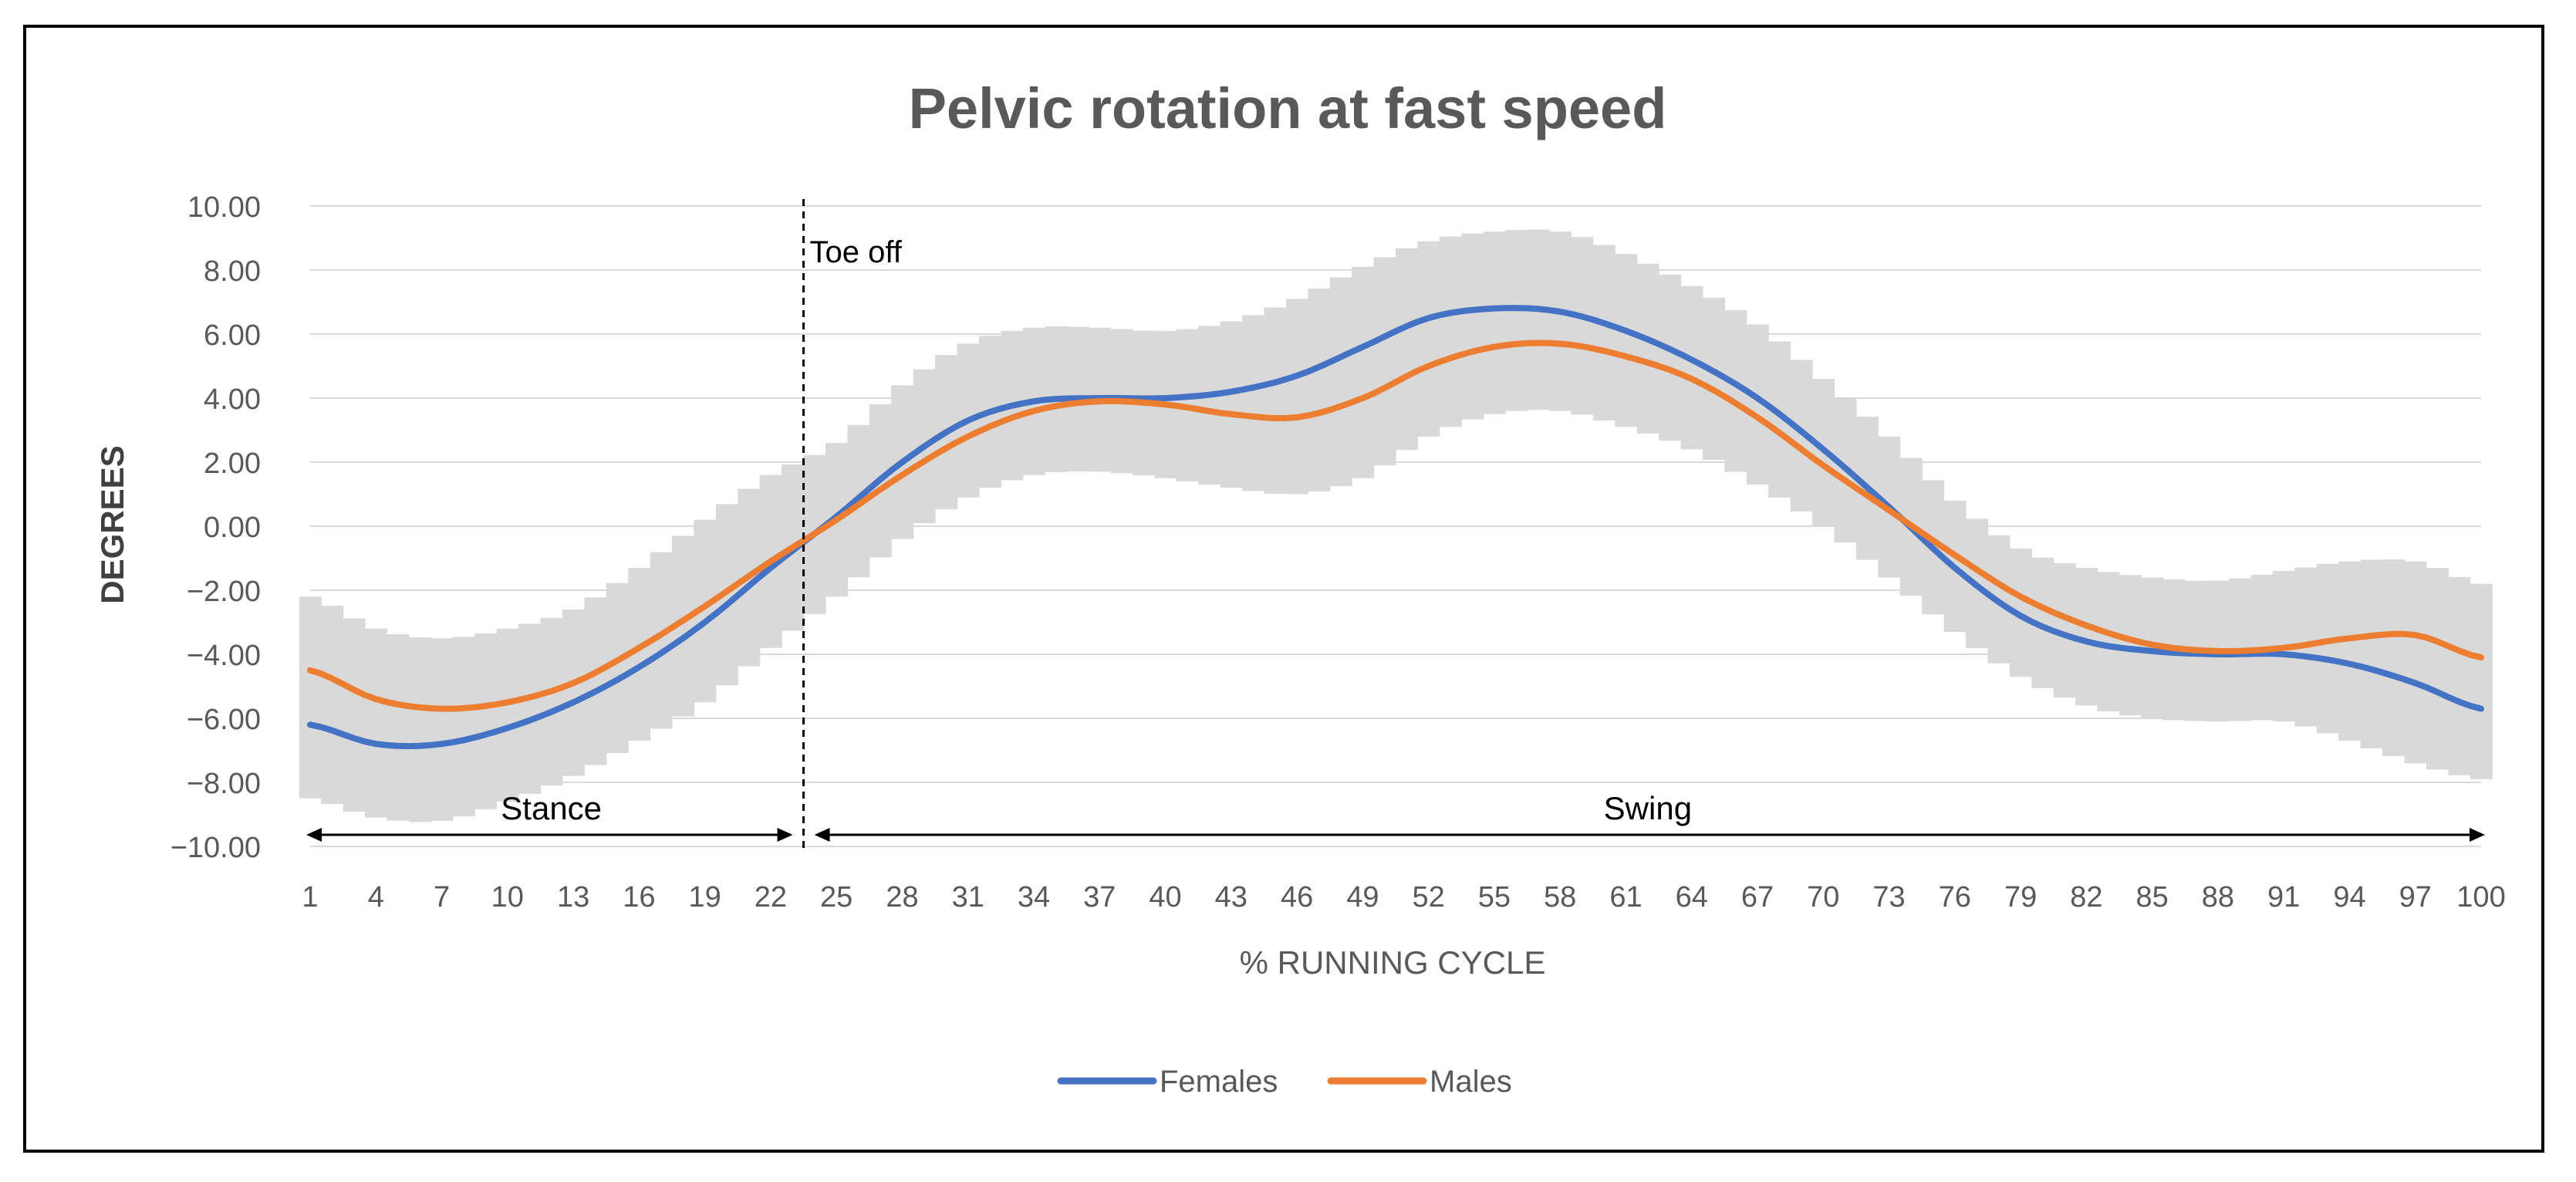  I want to click on x-tick-label: 91, so click(2283, 897).